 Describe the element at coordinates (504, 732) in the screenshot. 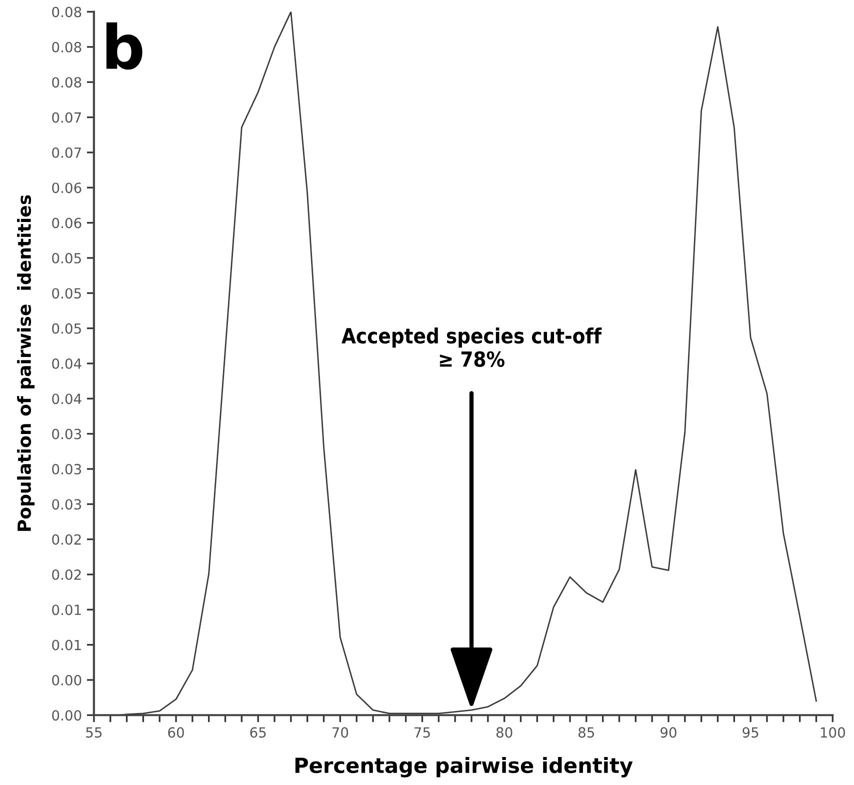

I see `x-tick-label: 80` at that location.